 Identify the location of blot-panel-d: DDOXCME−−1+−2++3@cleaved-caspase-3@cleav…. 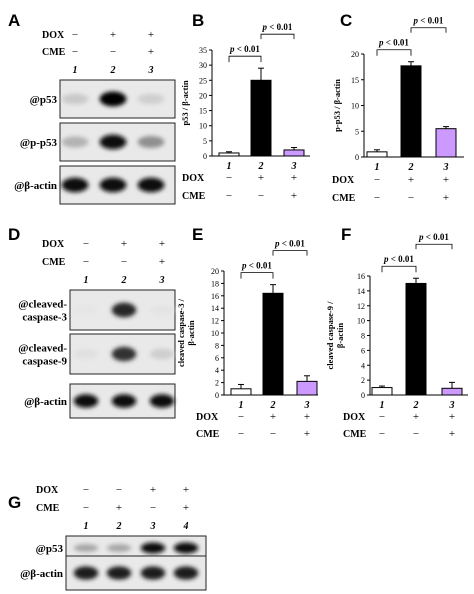
(92, 322).